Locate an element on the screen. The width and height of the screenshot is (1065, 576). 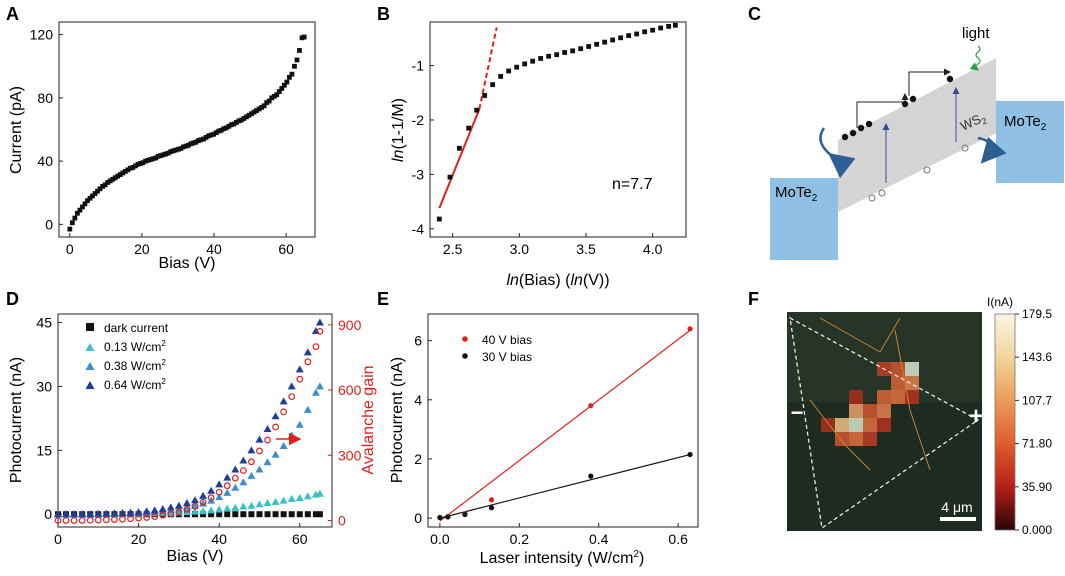
x-tick-label: 0.2 is located at coordinates (520, 539).